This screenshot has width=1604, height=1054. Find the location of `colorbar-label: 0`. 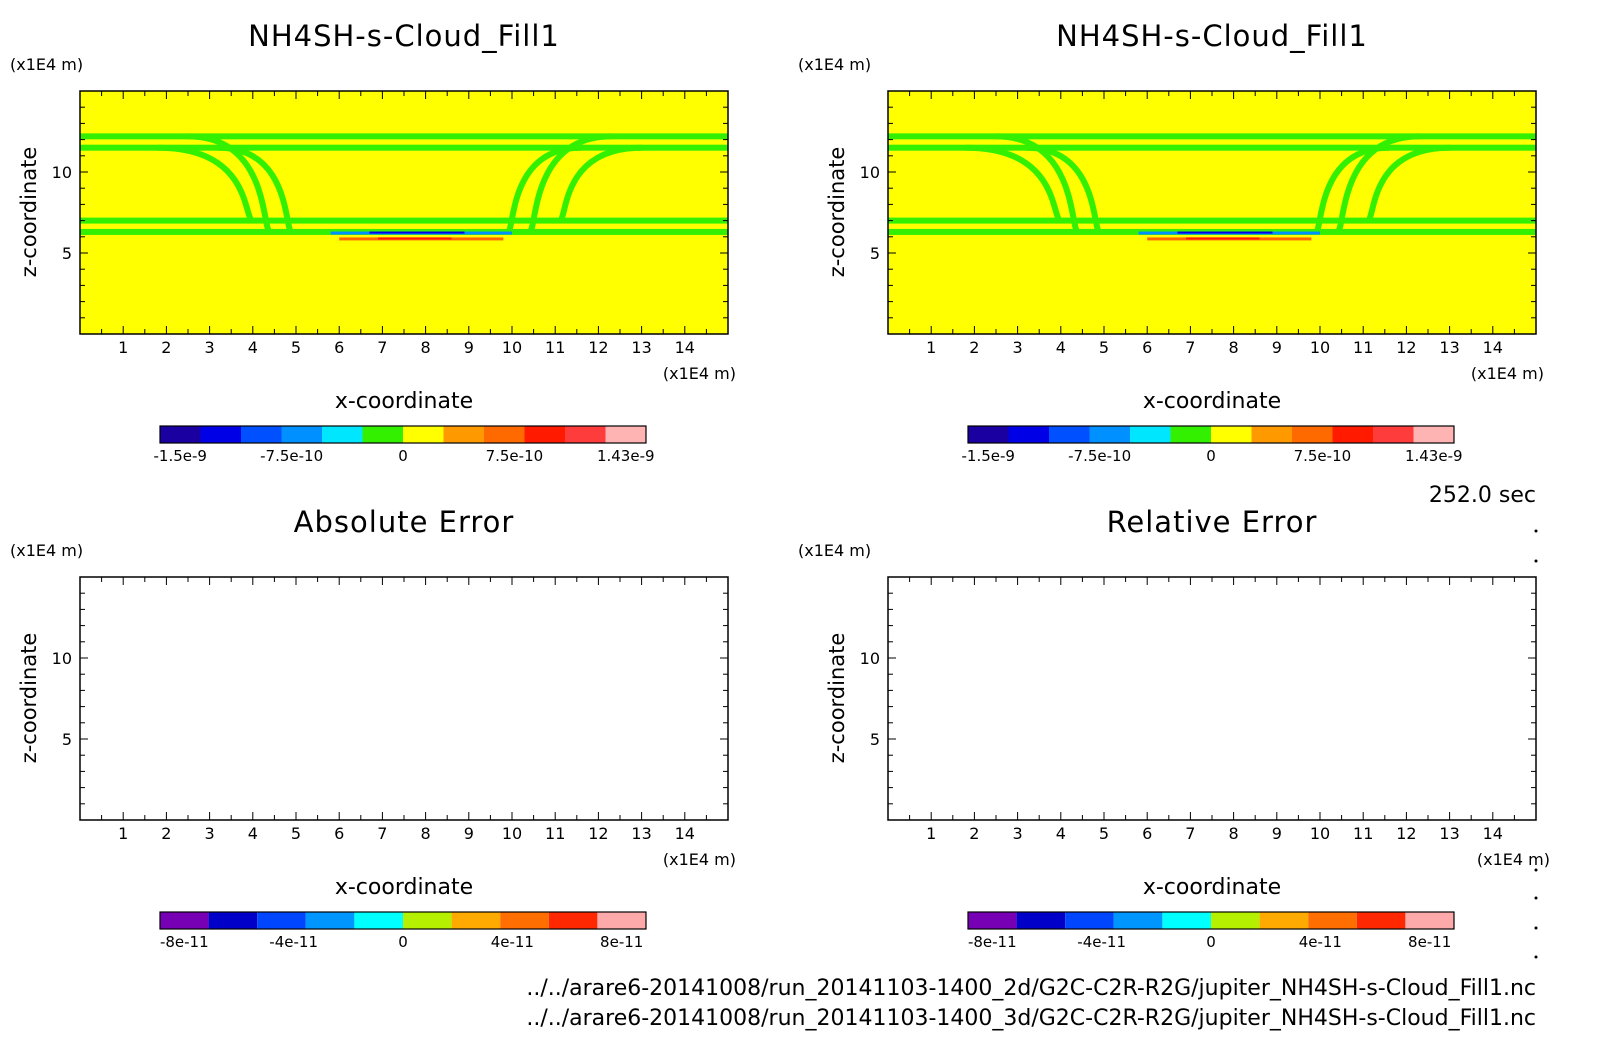

colorbar-label: 0 is located at coordinates (403, 456).